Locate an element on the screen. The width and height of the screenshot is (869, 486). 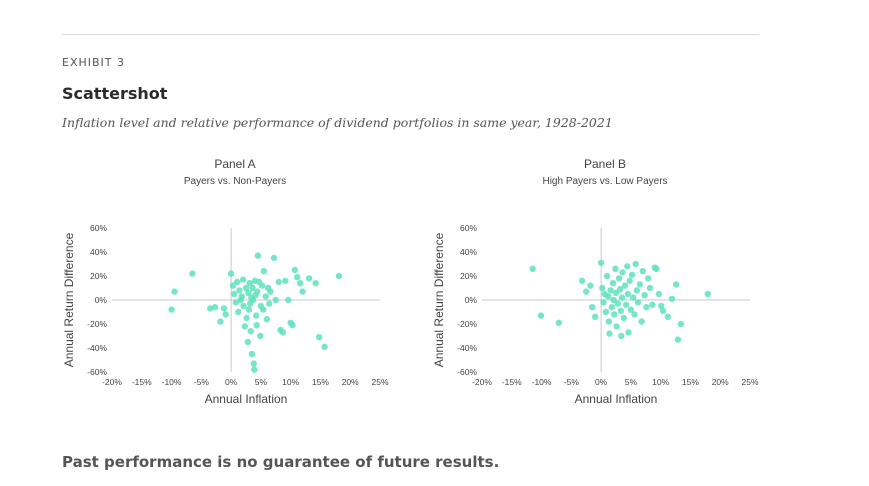
panel-b-y-tick-label: 60% is located at coordinates (468, 228).